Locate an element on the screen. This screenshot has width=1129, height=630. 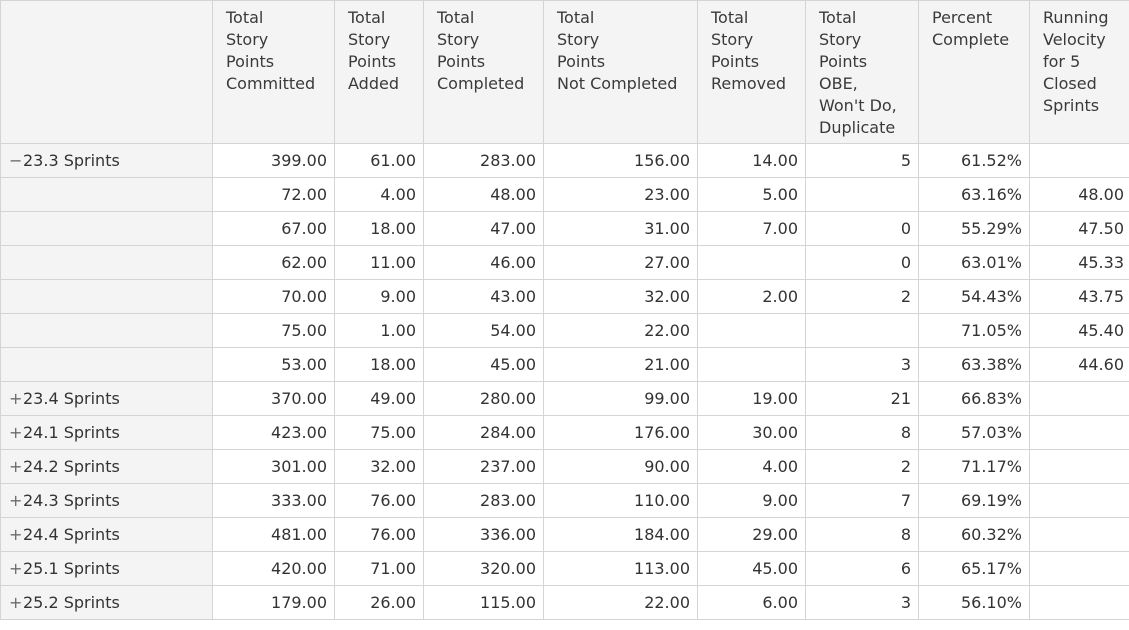
cell-removed is located at coordinates (751, 364).